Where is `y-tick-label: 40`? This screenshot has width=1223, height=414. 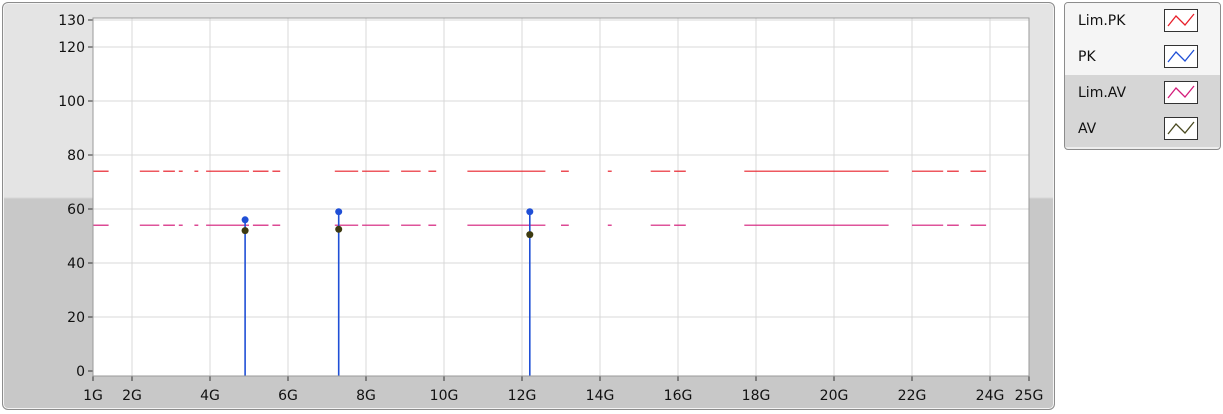 y-tick-label: 40 is located at coordinates (76, 264).